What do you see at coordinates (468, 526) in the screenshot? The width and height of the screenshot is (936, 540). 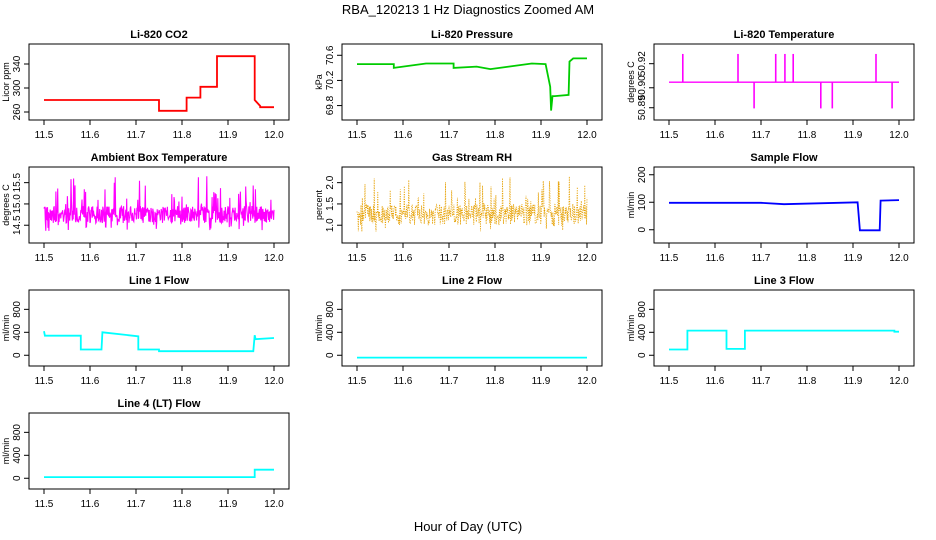 I see `figure-xlabel: Hour of Day (UTC)` at bounding box center [468, 526].